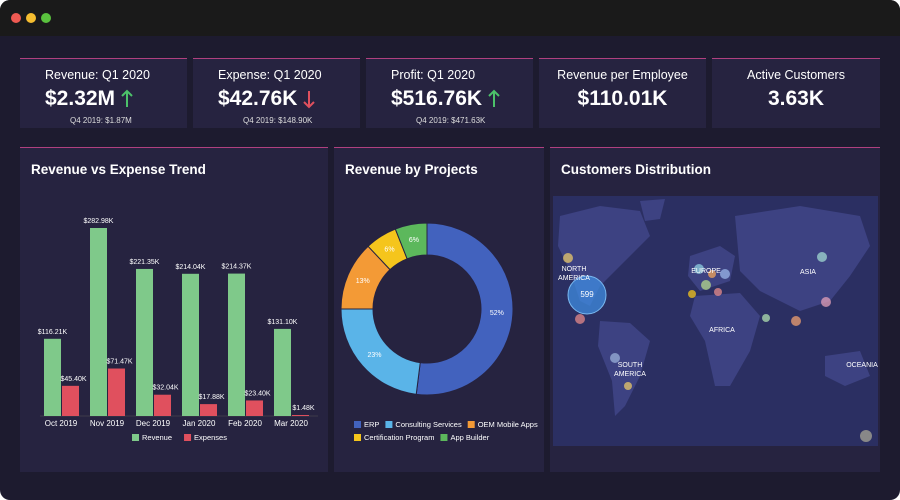 The image size is (900, 500). Describe the element at coordinates (622, 93) in the screenshot. I see `kpi-card: Revenue per Employee $110.01K` at that location.